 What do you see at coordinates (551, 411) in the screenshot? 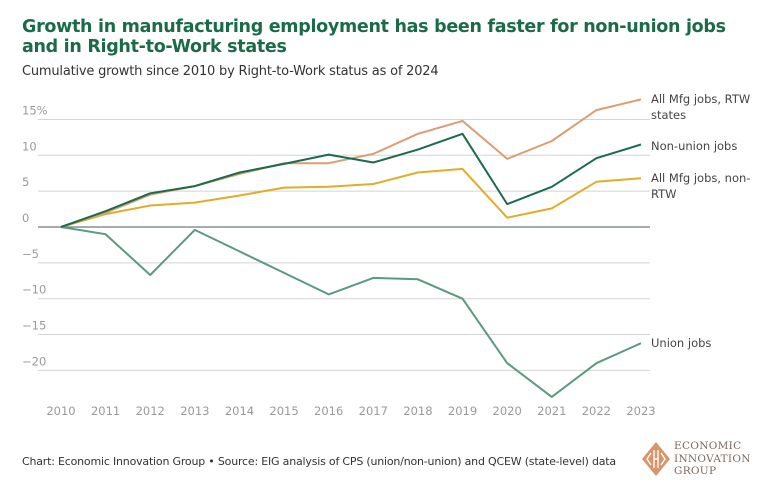
I see `x-tick-label: 2021` at bounding box center [551, 411].